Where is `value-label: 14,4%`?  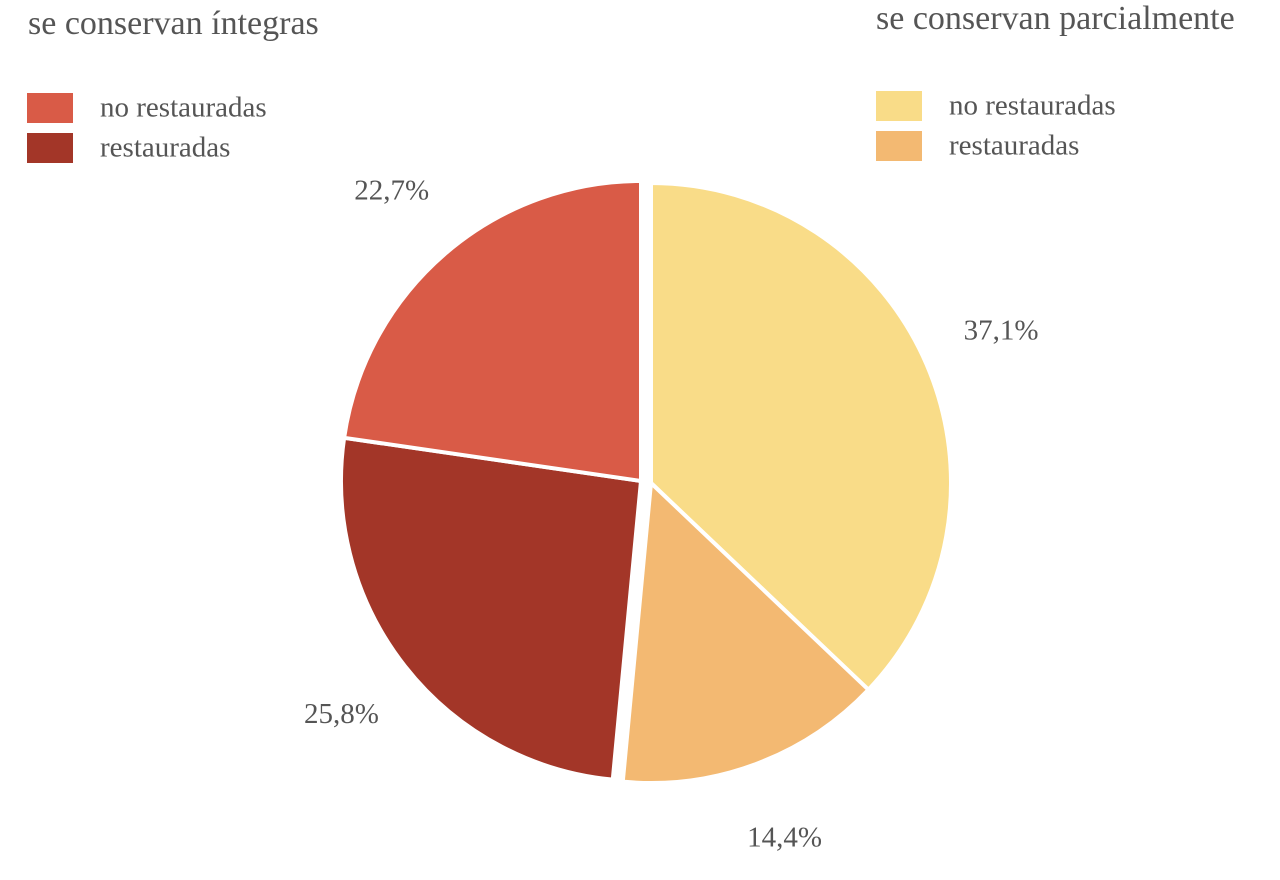 value-label: 14,4% is located at coordinates (784, 837).